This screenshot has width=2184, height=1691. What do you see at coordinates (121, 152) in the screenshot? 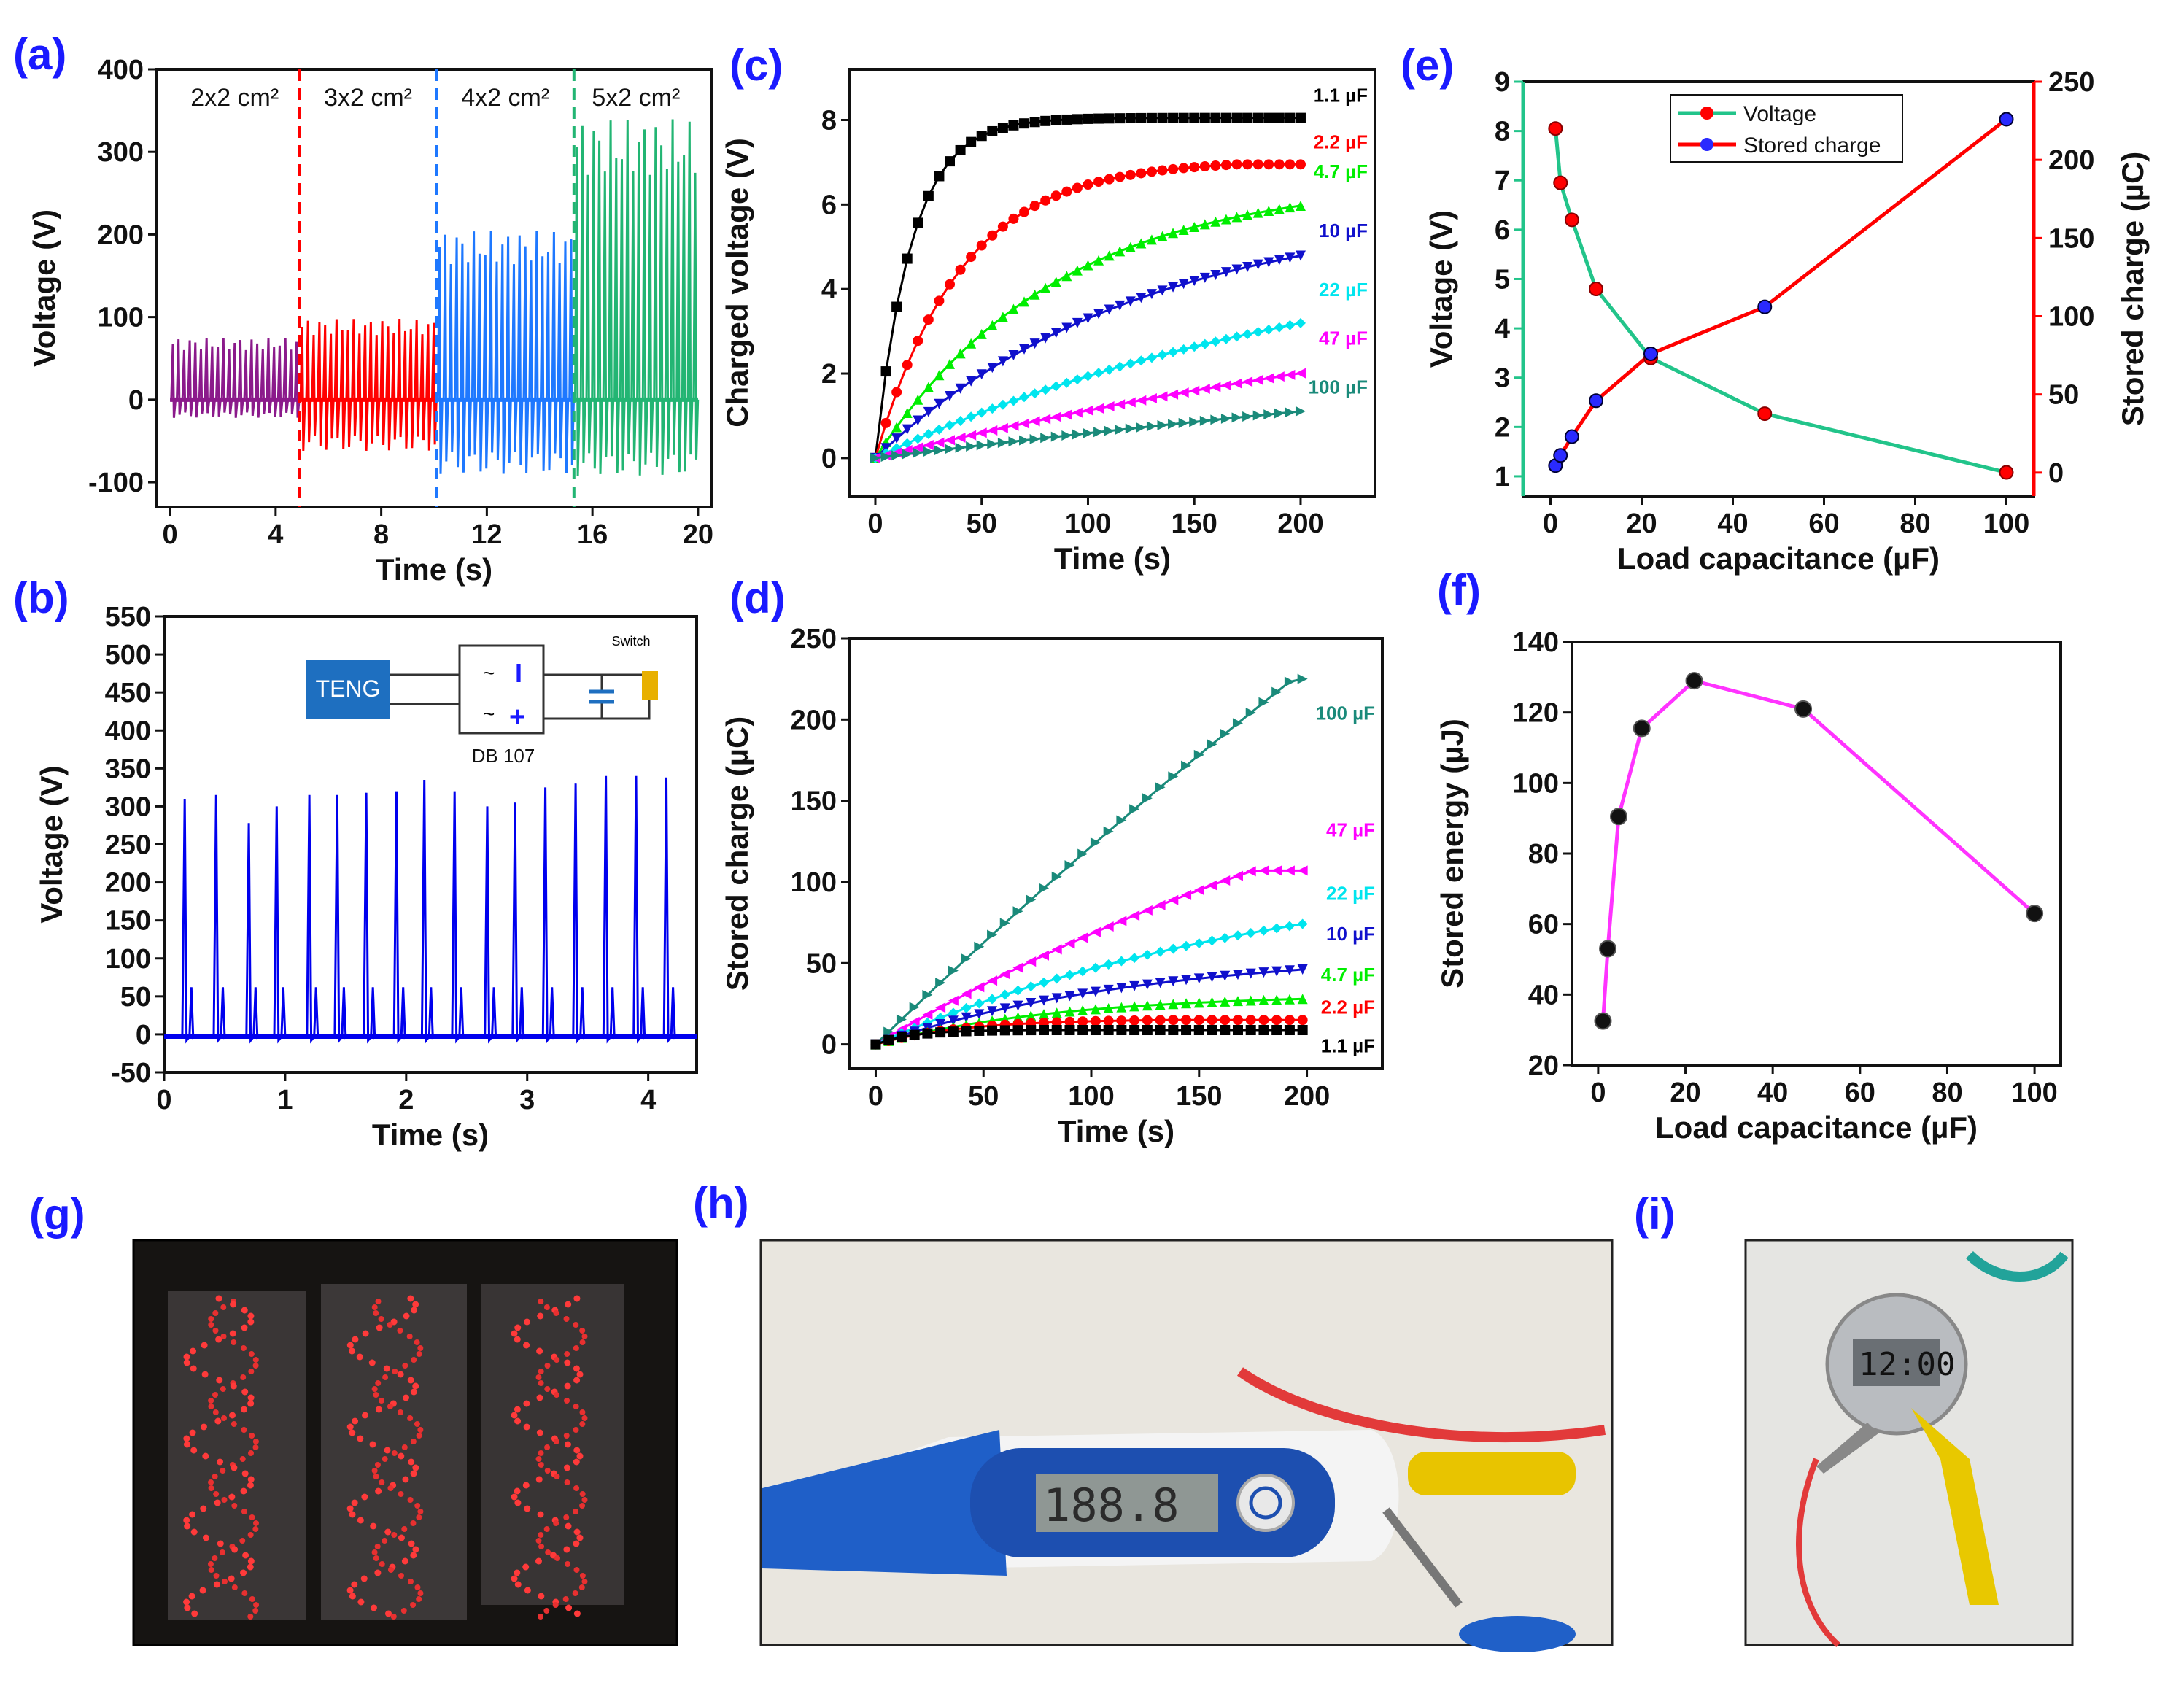
I see `y-tick-label: 300` at bounding box center [121, 152].